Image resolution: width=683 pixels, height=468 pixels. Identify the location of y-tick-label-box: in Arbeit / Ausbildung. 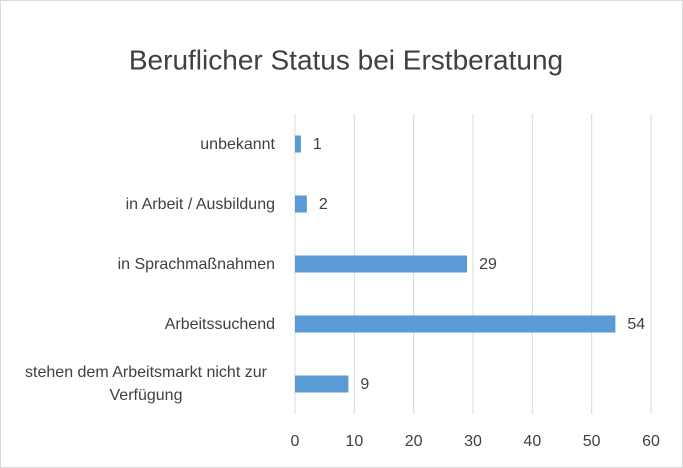
(145, 204).